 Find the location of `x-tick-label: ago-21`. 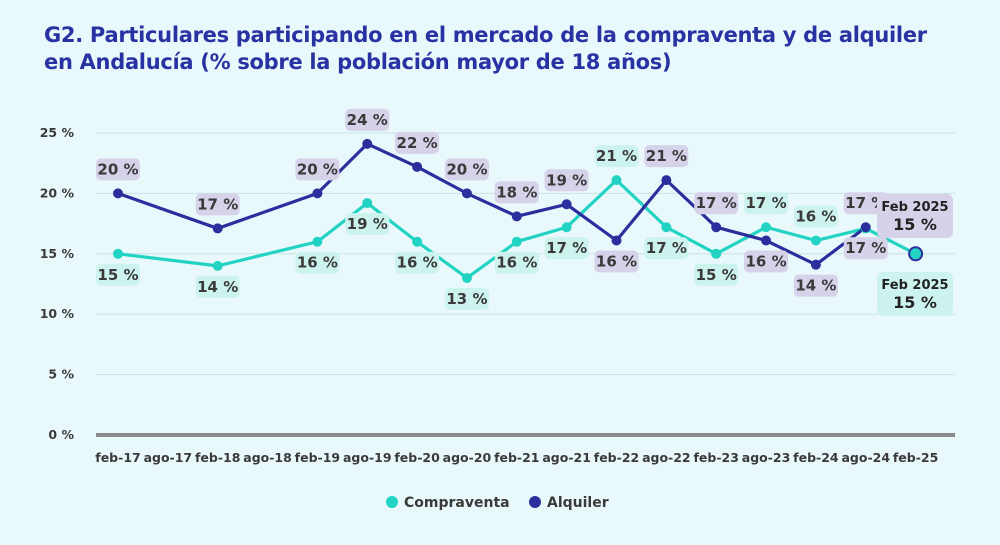

x-tick-label: ago-21 is located at coordinates (566, 457).